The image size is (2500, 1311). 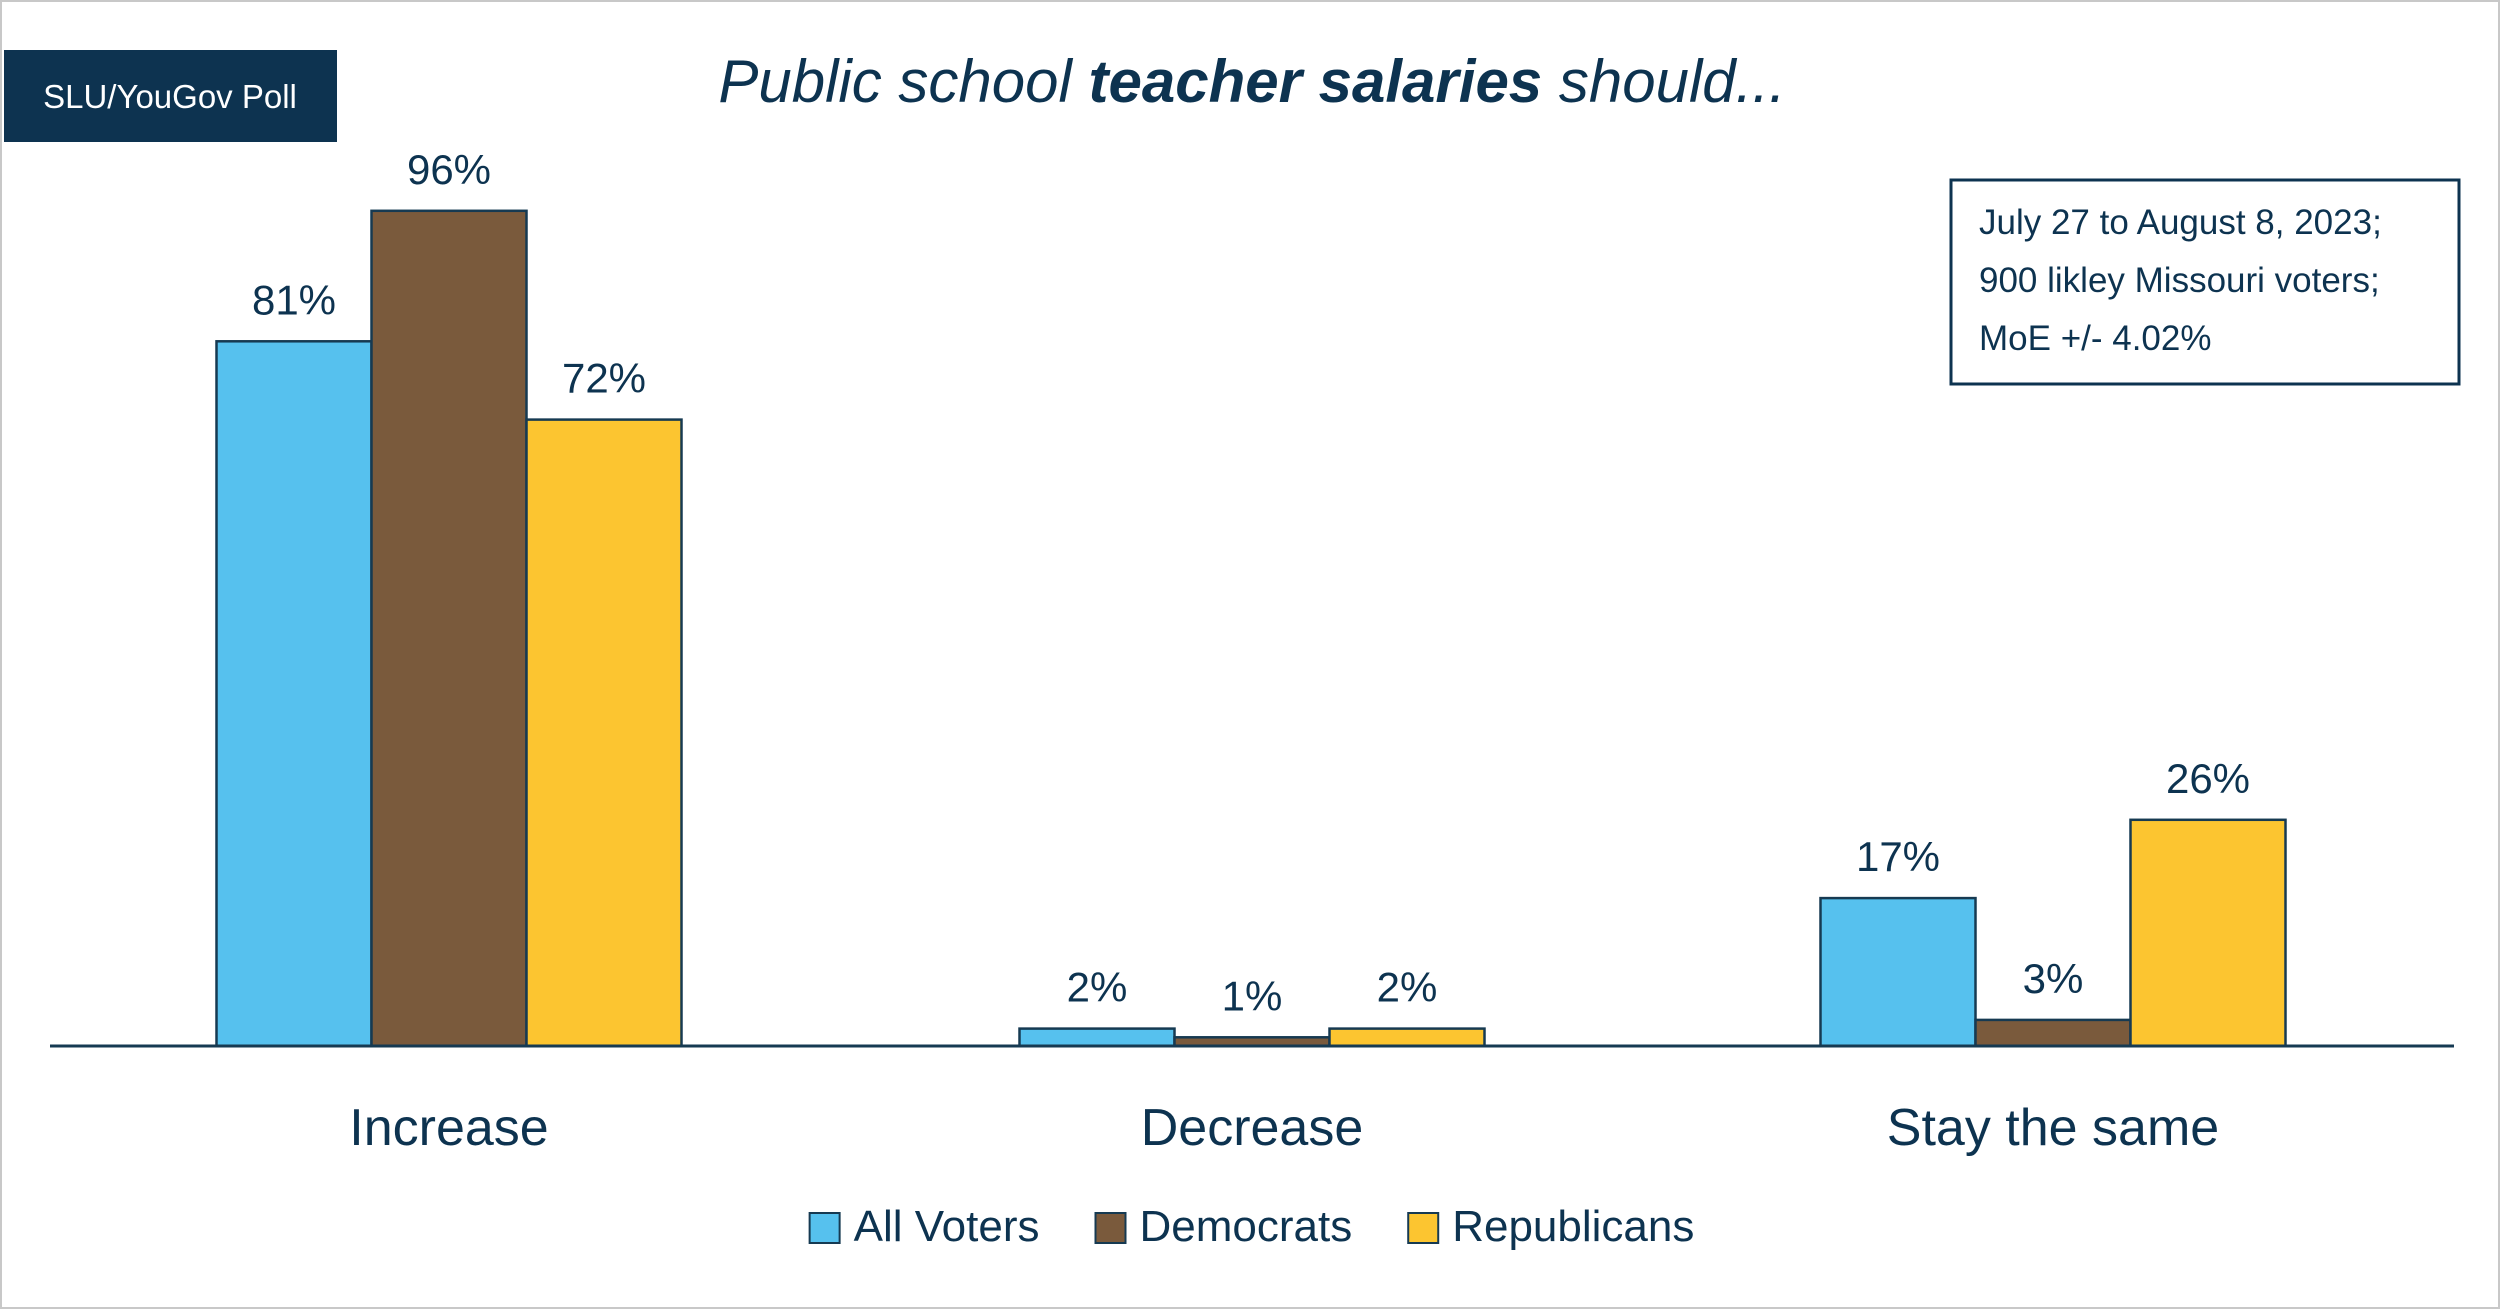 I want to click on legend-item-democrats: Democrats, so click(x=1224, y=1226).